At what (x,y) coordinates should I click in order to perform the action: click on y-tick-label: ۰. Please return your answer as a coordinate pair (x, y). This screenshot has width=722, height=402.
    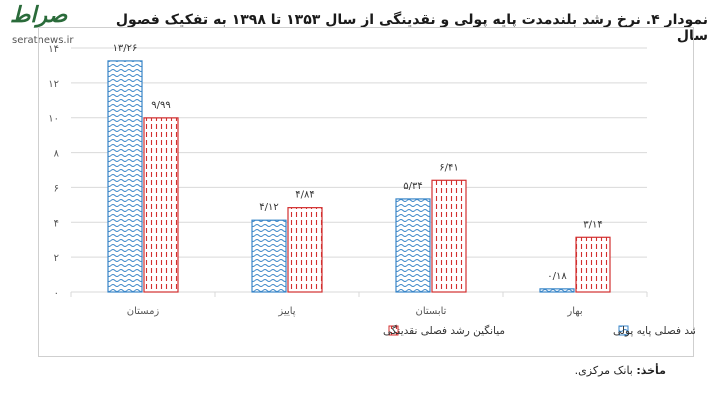
    Looking at the image, I should click on (56, 293).